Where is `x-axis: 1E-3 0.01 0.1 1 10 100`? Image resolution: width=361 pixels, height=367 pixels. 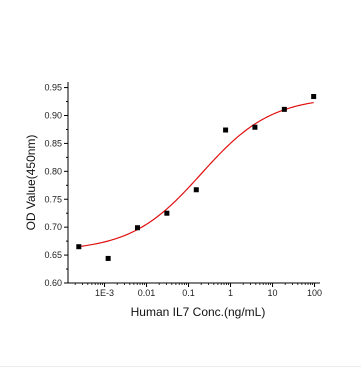
x-axis: 1E-3 0.01 0.1 1 10 100 is located at coordinates (195, 290).